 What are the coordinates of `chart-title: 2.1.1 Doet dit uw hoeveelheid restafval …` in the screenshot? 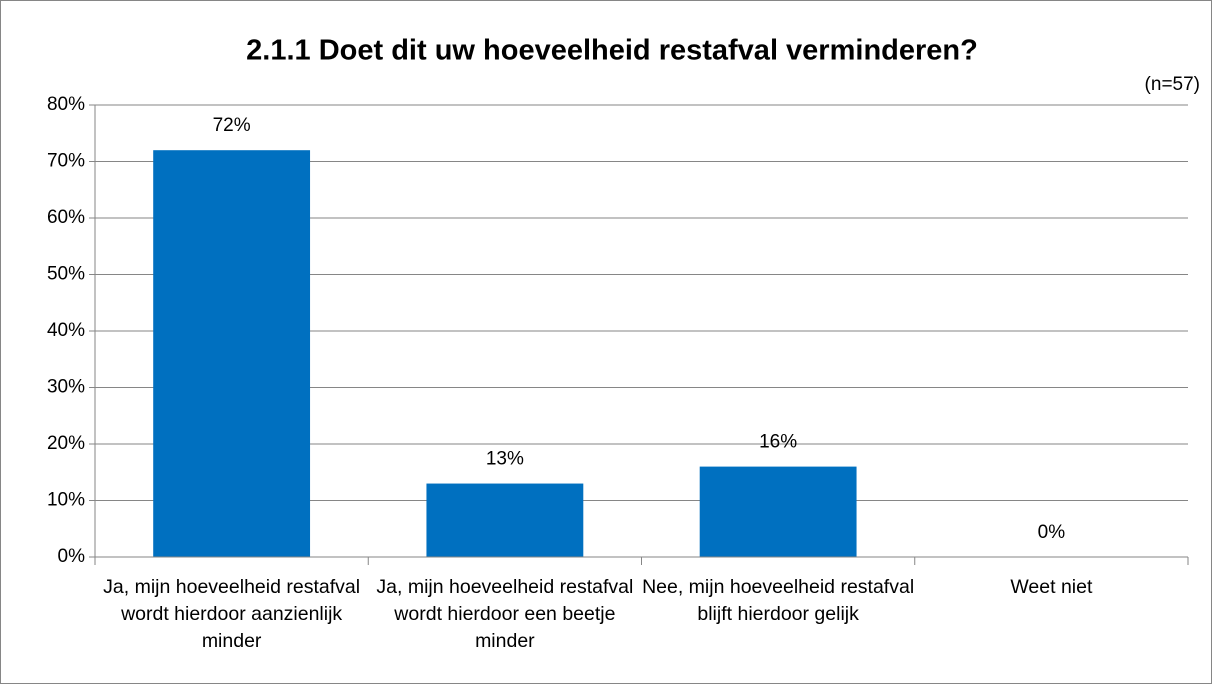 It's located at (612, 51).